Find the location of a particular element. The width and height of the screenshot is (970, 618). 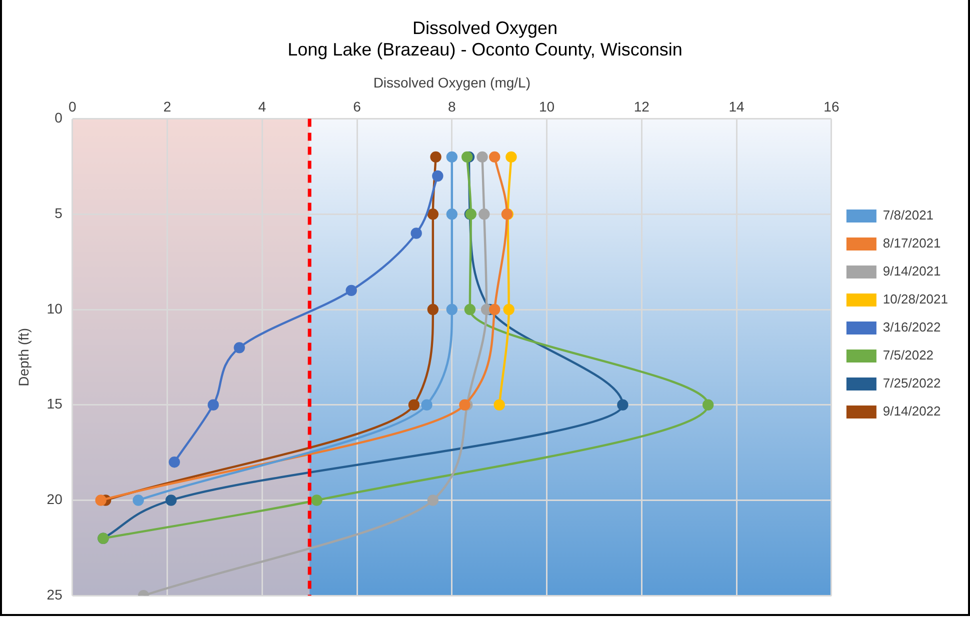

legend-label: 7/5/2022 is located at coordinates (908, 355).